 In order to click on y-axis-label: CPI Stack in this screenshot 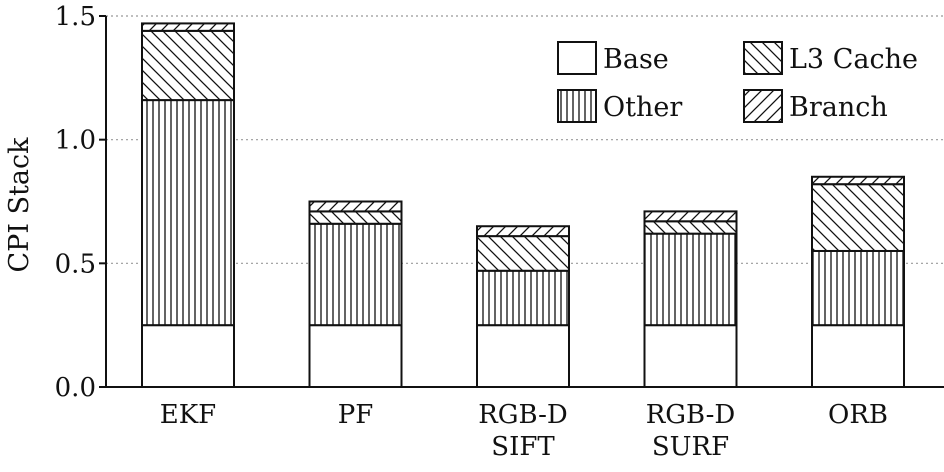, I will do `click(19, 205)`.